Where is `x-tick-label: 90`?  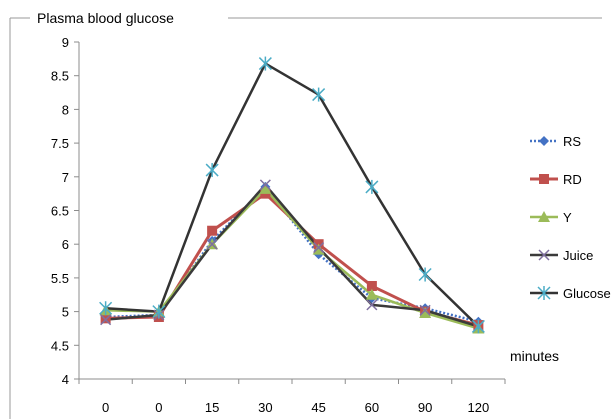 x-tick-label: 90 is located at coordinates (425, 407).